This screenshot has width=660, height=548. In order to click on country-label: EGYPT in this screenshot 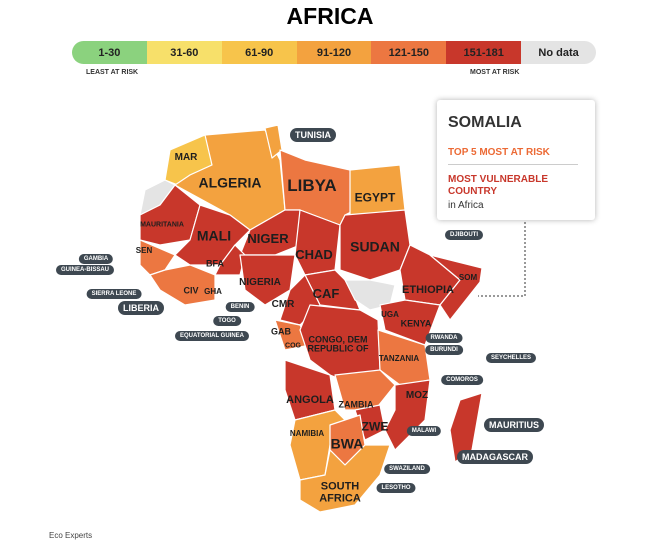, I will do `click(375, 197)`.